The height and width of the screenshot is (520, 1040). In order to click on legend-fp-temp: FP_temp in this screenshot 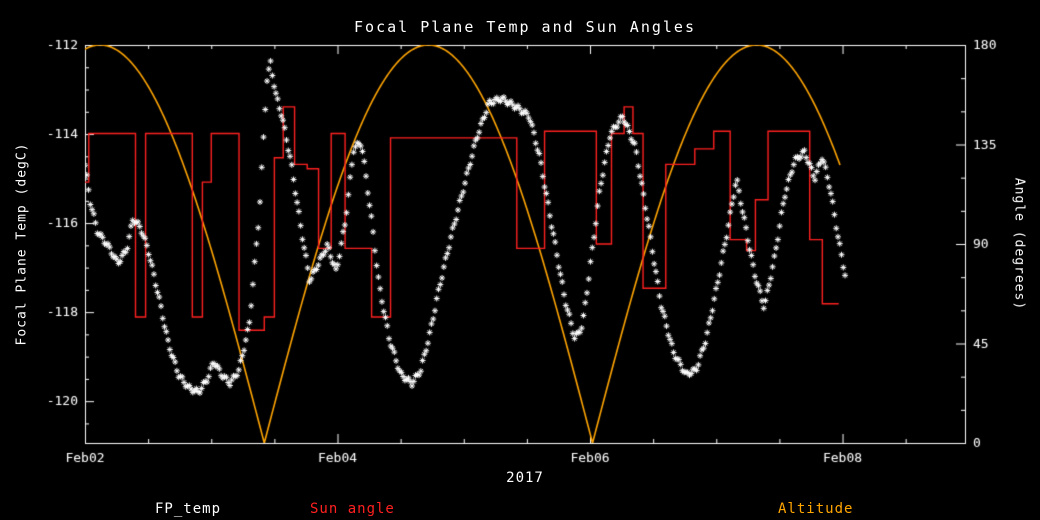, I will do `click(188, 509)`.